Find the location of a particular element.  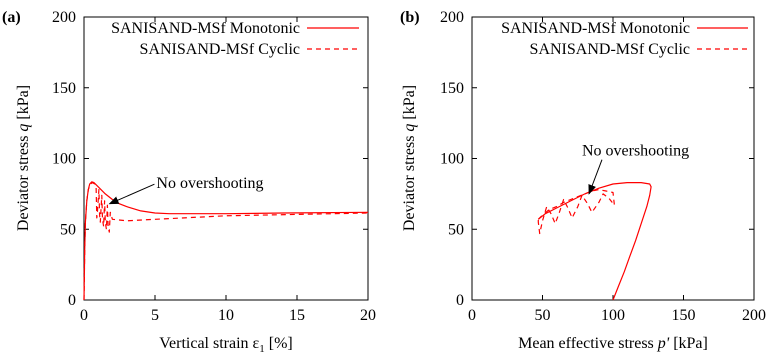

panel-a-series-cyclic-line is located at coordinates (226, 241).